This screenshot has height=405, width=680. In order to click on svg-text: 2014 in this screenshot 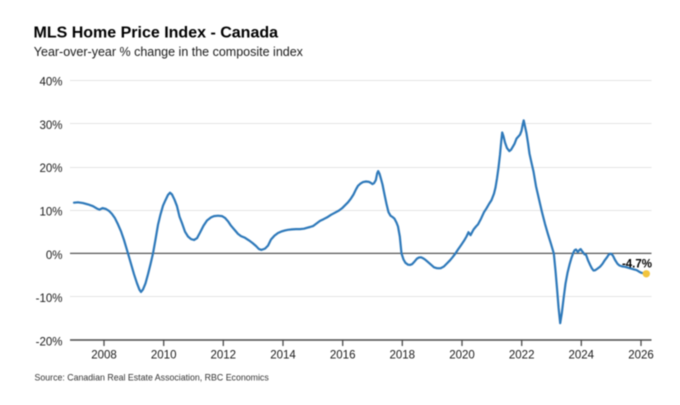, I will do `click(283, 355)`.